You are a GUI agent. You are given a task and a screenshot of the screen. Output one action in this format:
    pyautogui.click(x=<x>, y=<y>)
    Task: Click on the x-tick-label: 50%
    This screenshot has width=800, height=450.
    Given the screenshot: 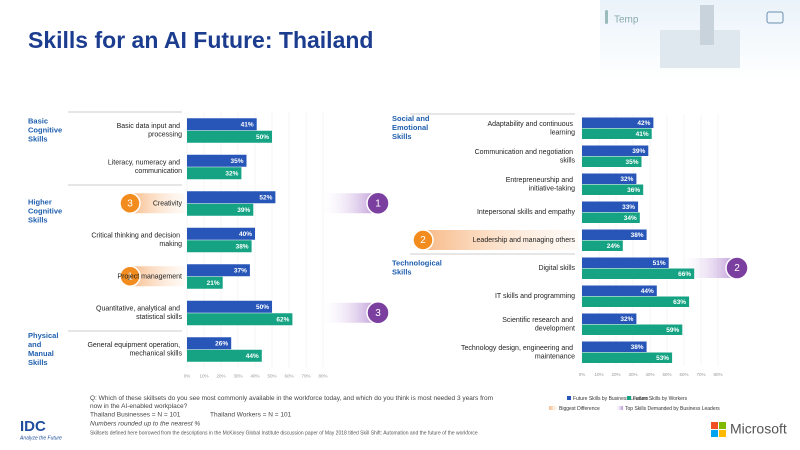 What is the action you would take?
    pyautogui.click(x=271, y=376)
    